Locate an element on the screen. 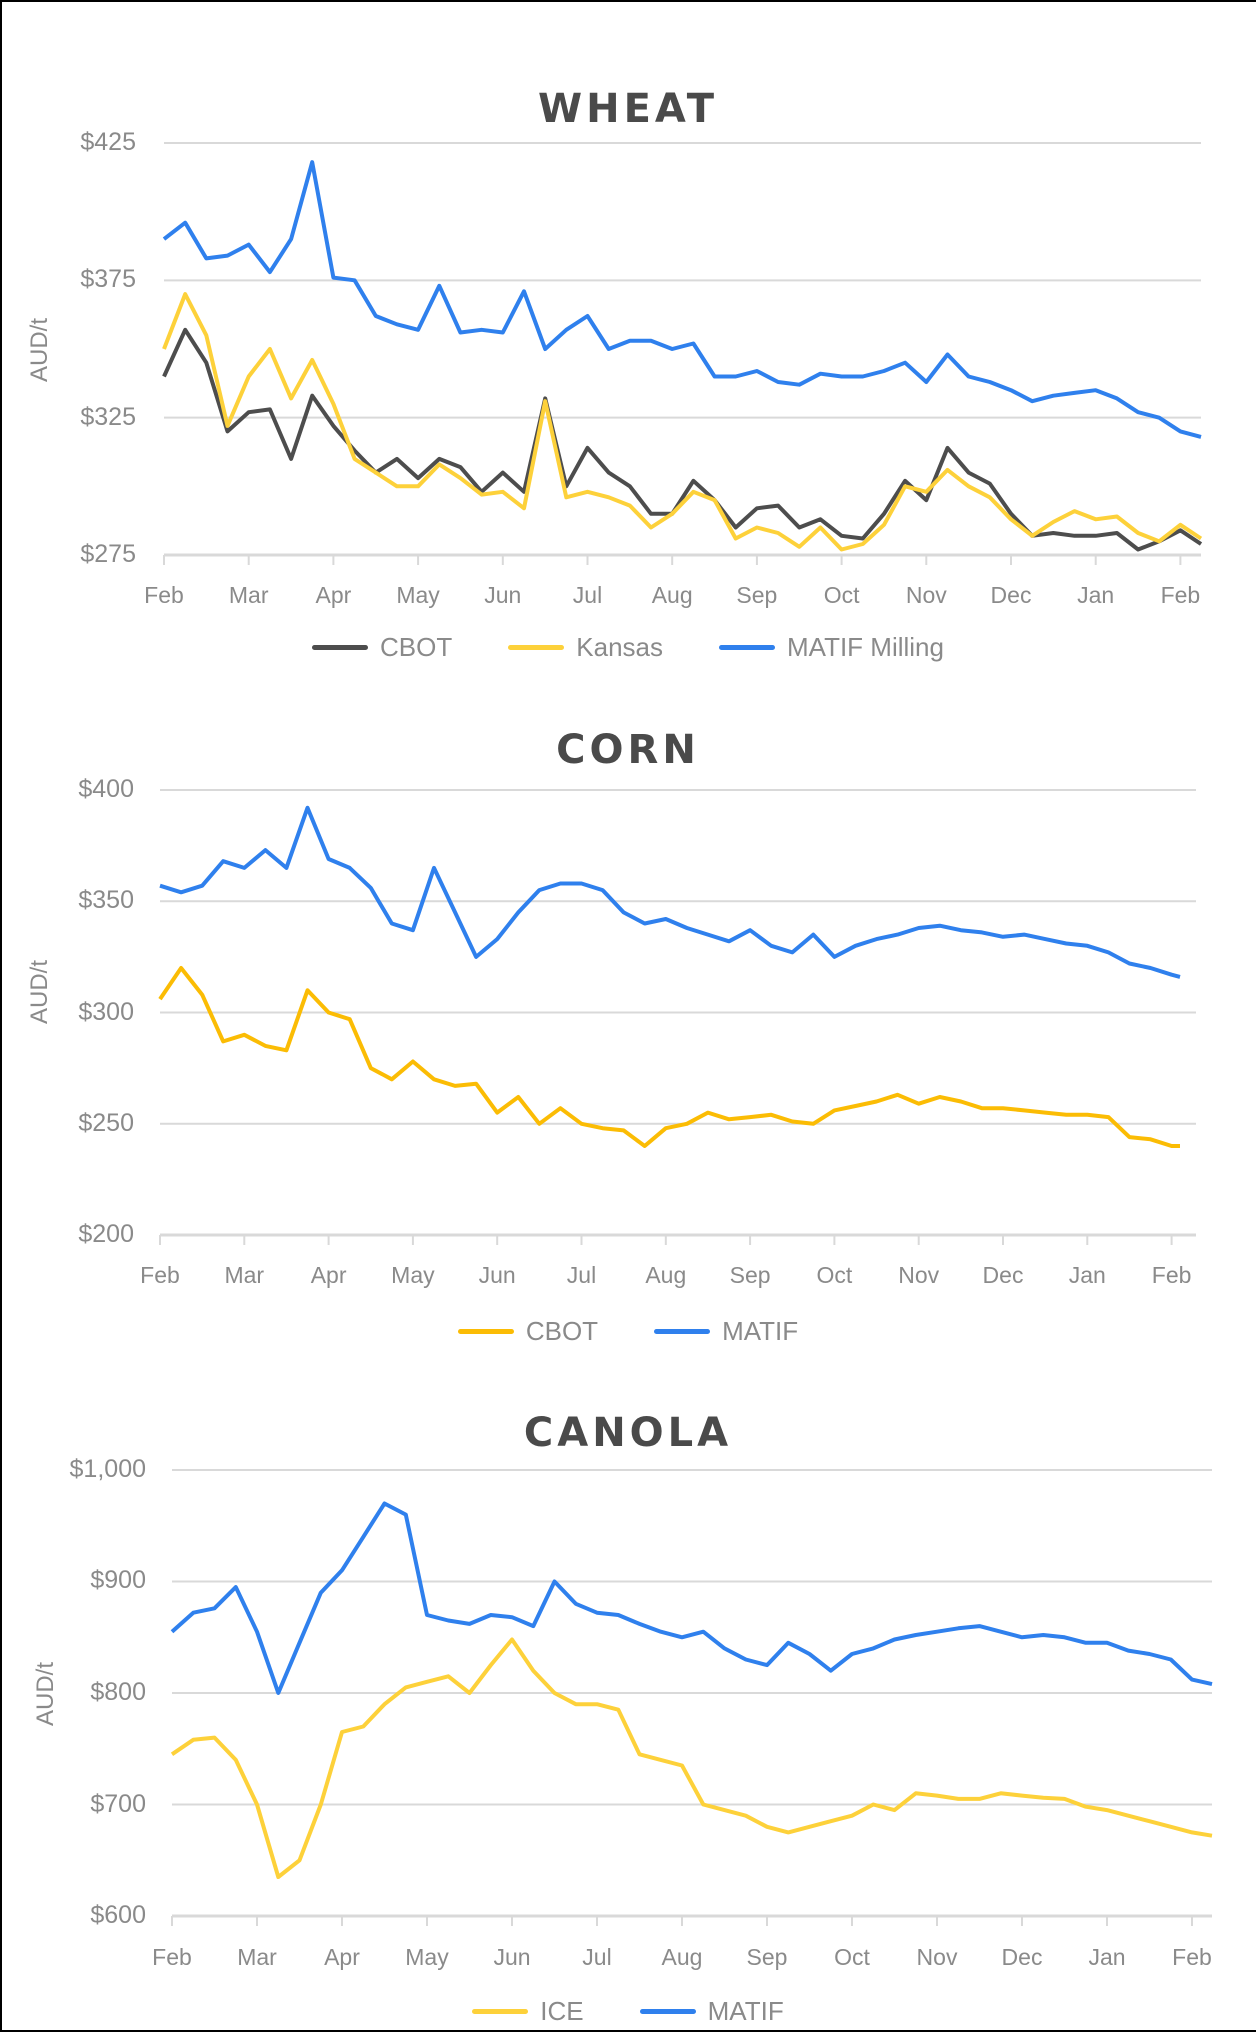 This screenshot has width=1256, height=2032. legend-item-ice: ICE is located at coordinates (528, 2011).